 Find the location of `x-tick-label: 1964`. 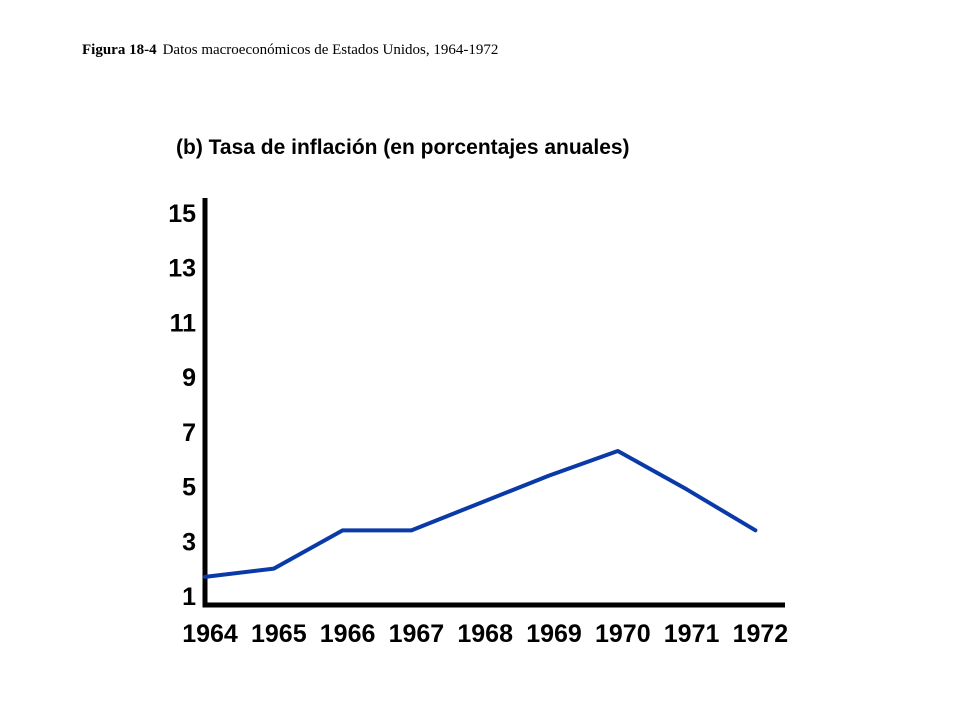

x-tick-label: 1964 is located at coordinates (210, 634).